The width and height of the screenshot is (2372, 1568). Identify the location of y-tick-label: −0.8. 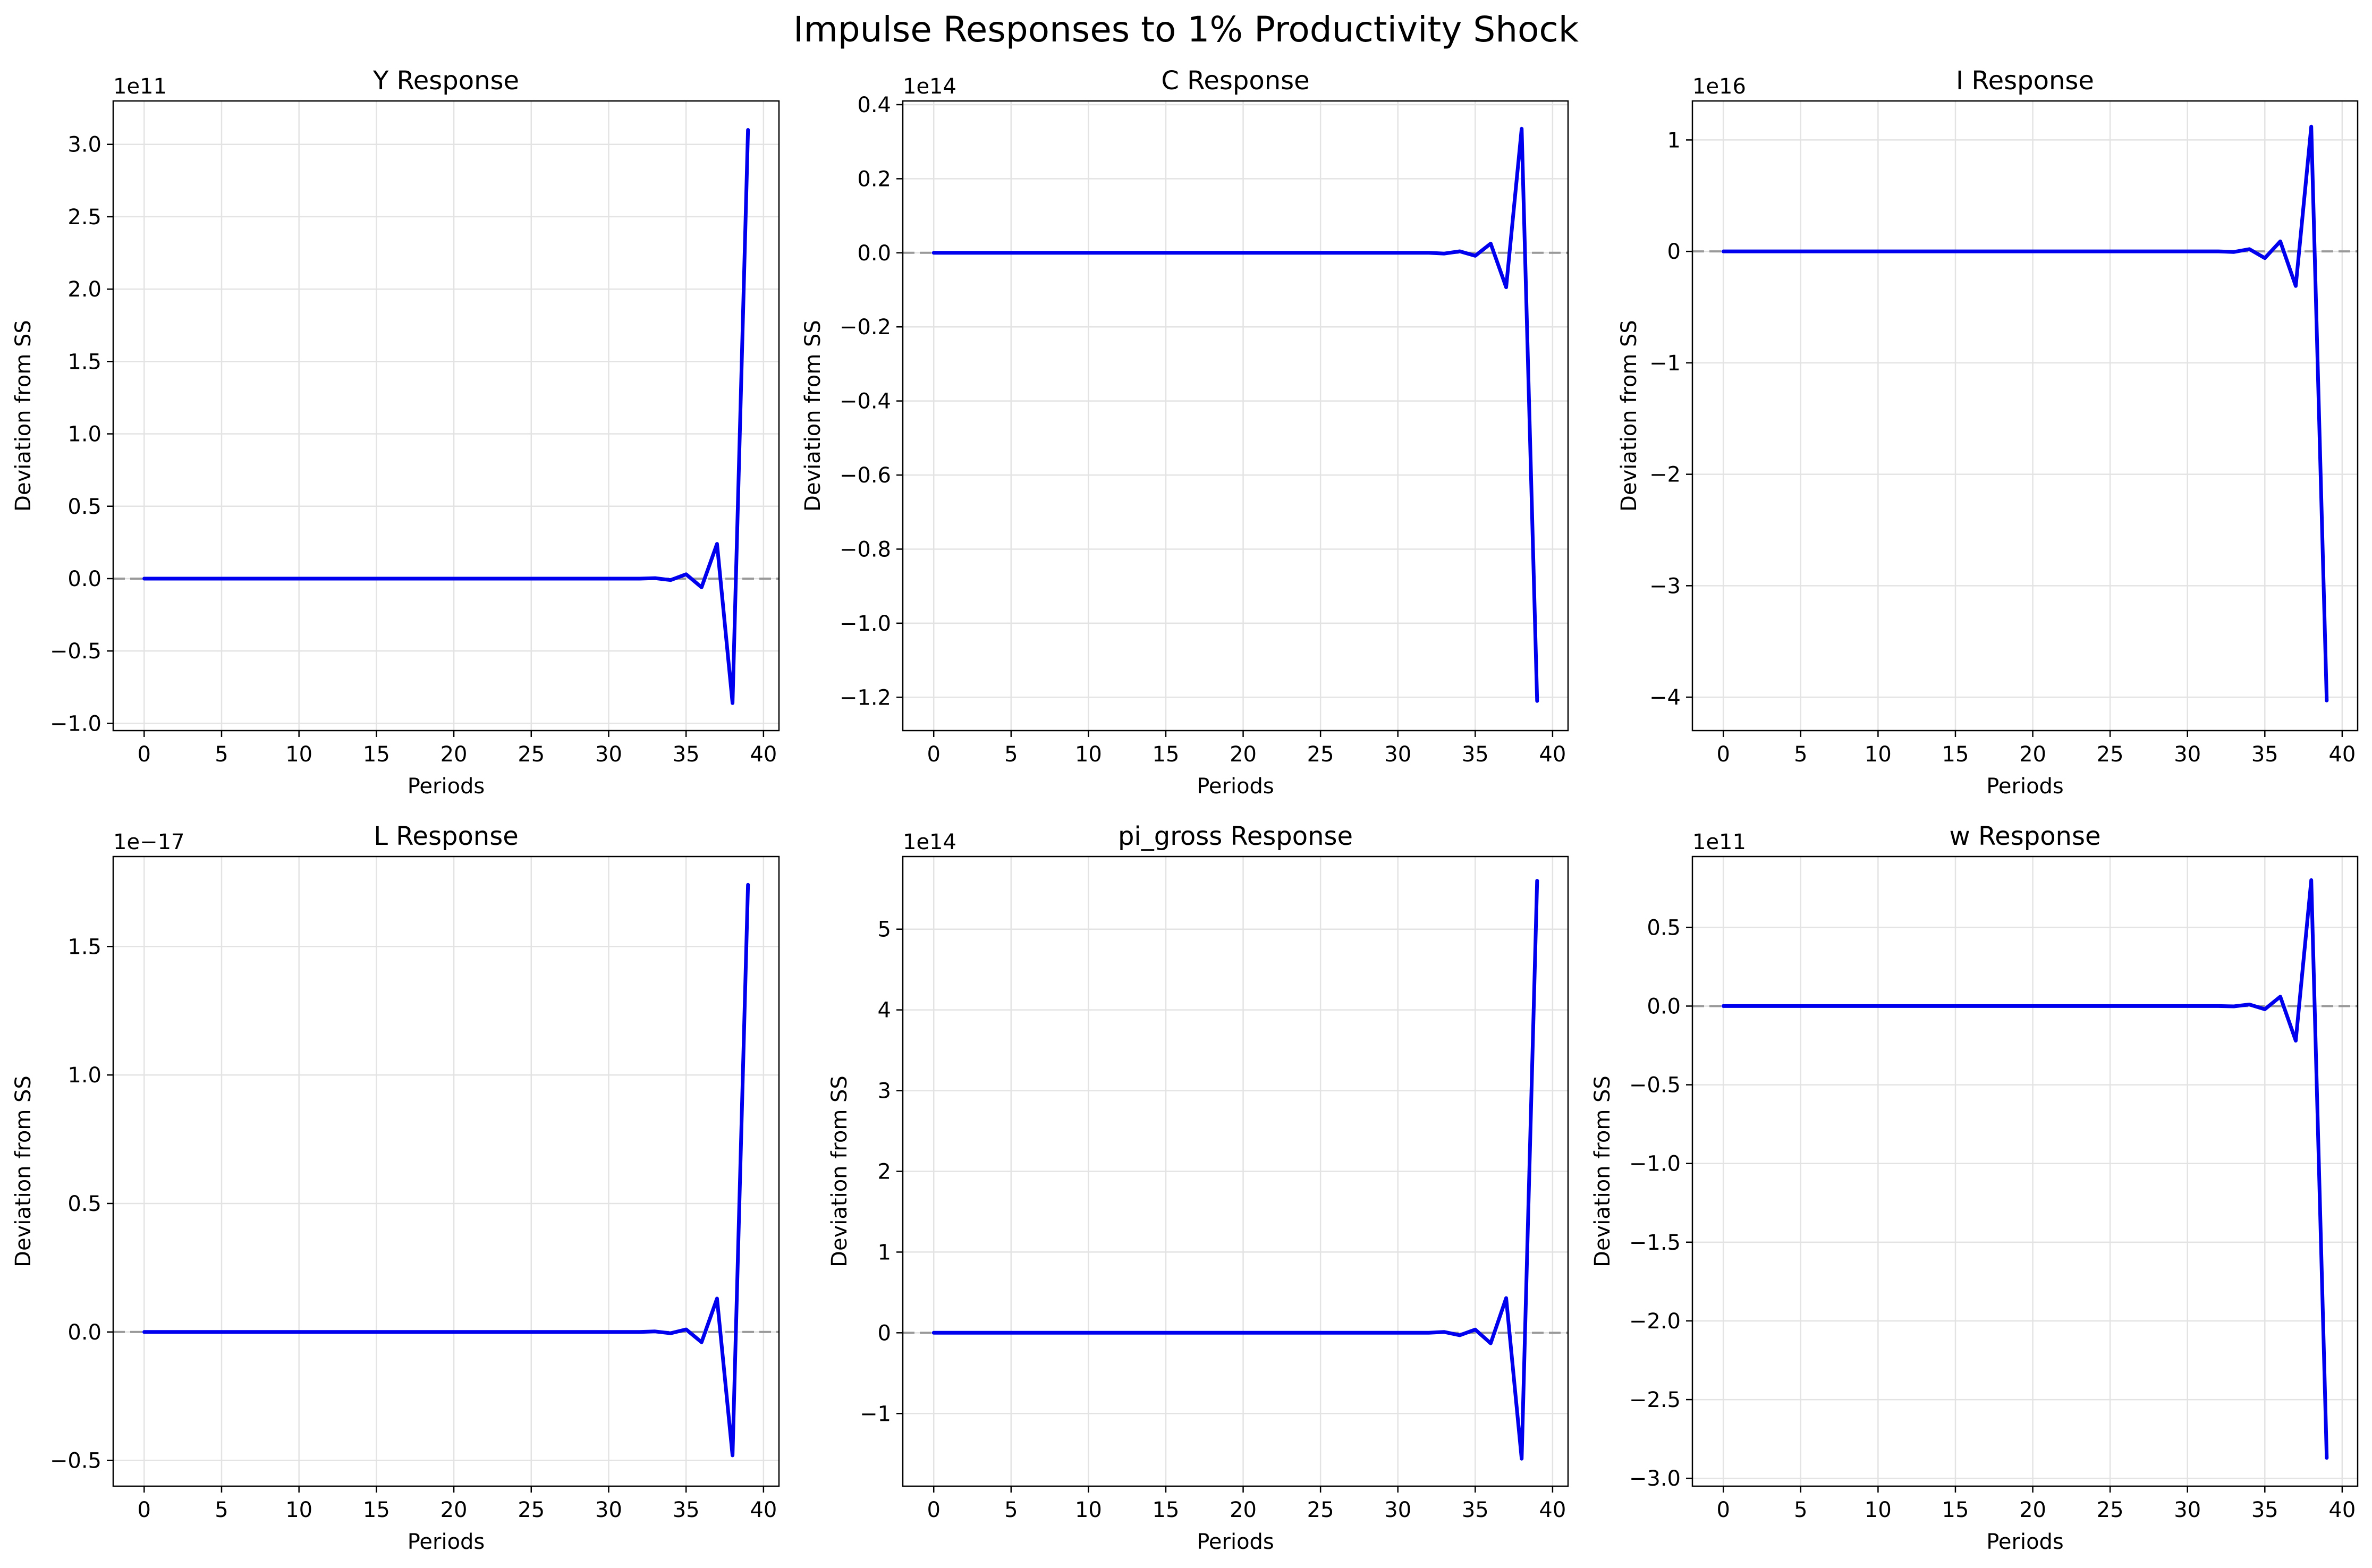
(866, 549).